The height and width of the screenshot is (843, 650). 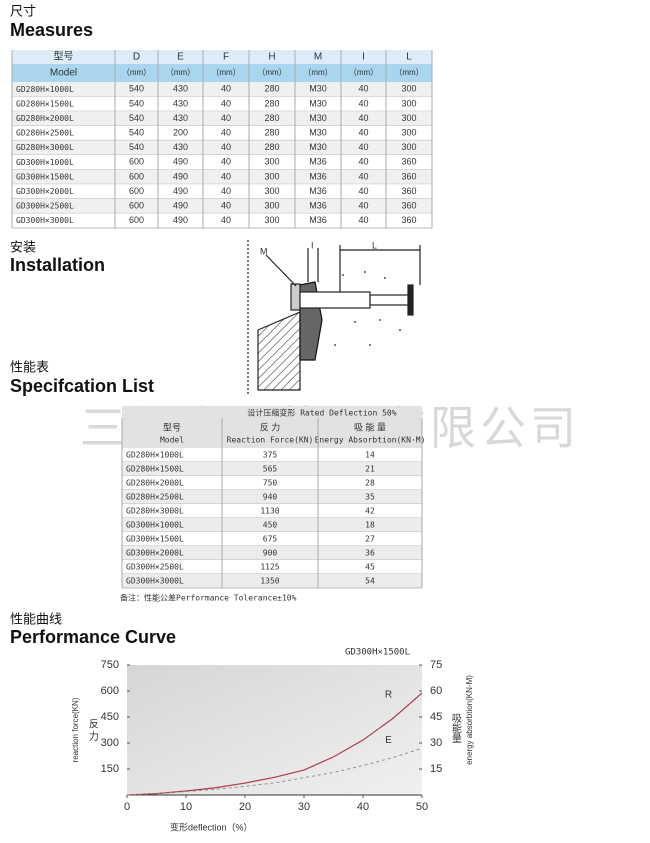 What do you see at coordinates (270, 539) in the screenshot?
I see `table-cell: 675` at bounding box center [270, 539].